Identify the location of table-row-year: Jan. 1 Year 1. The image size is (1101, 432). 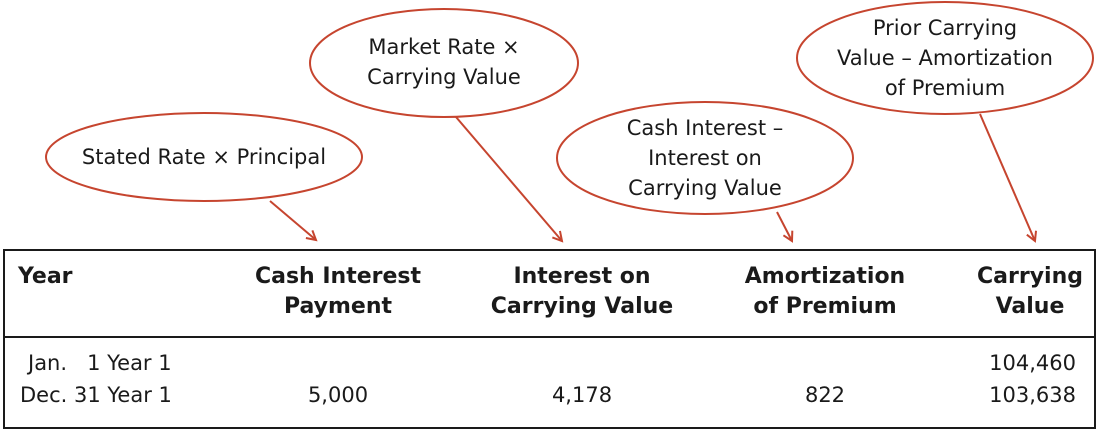
(100, 363).